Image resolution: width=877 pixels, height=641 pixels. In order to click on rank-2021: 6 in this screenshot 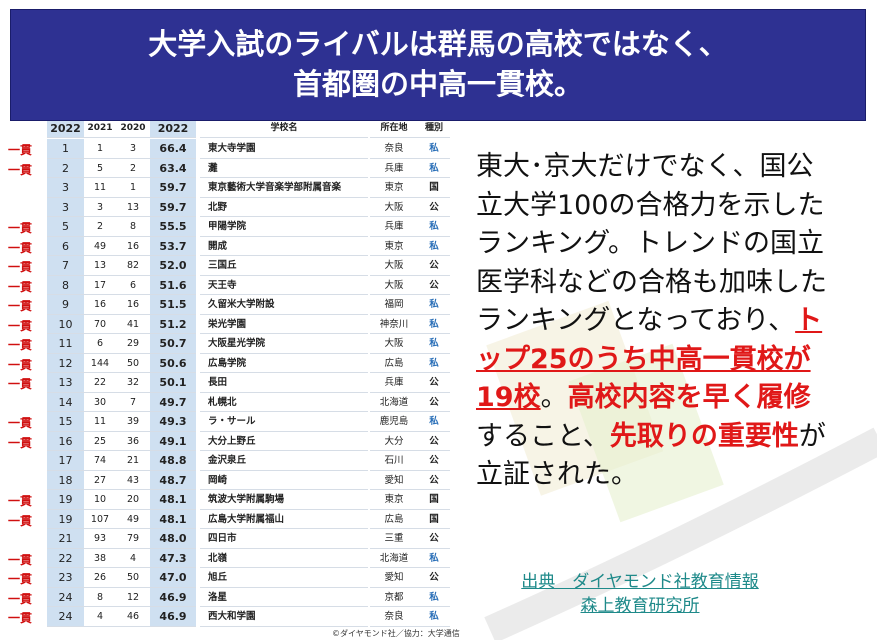, I will do `click(100, 344)`.